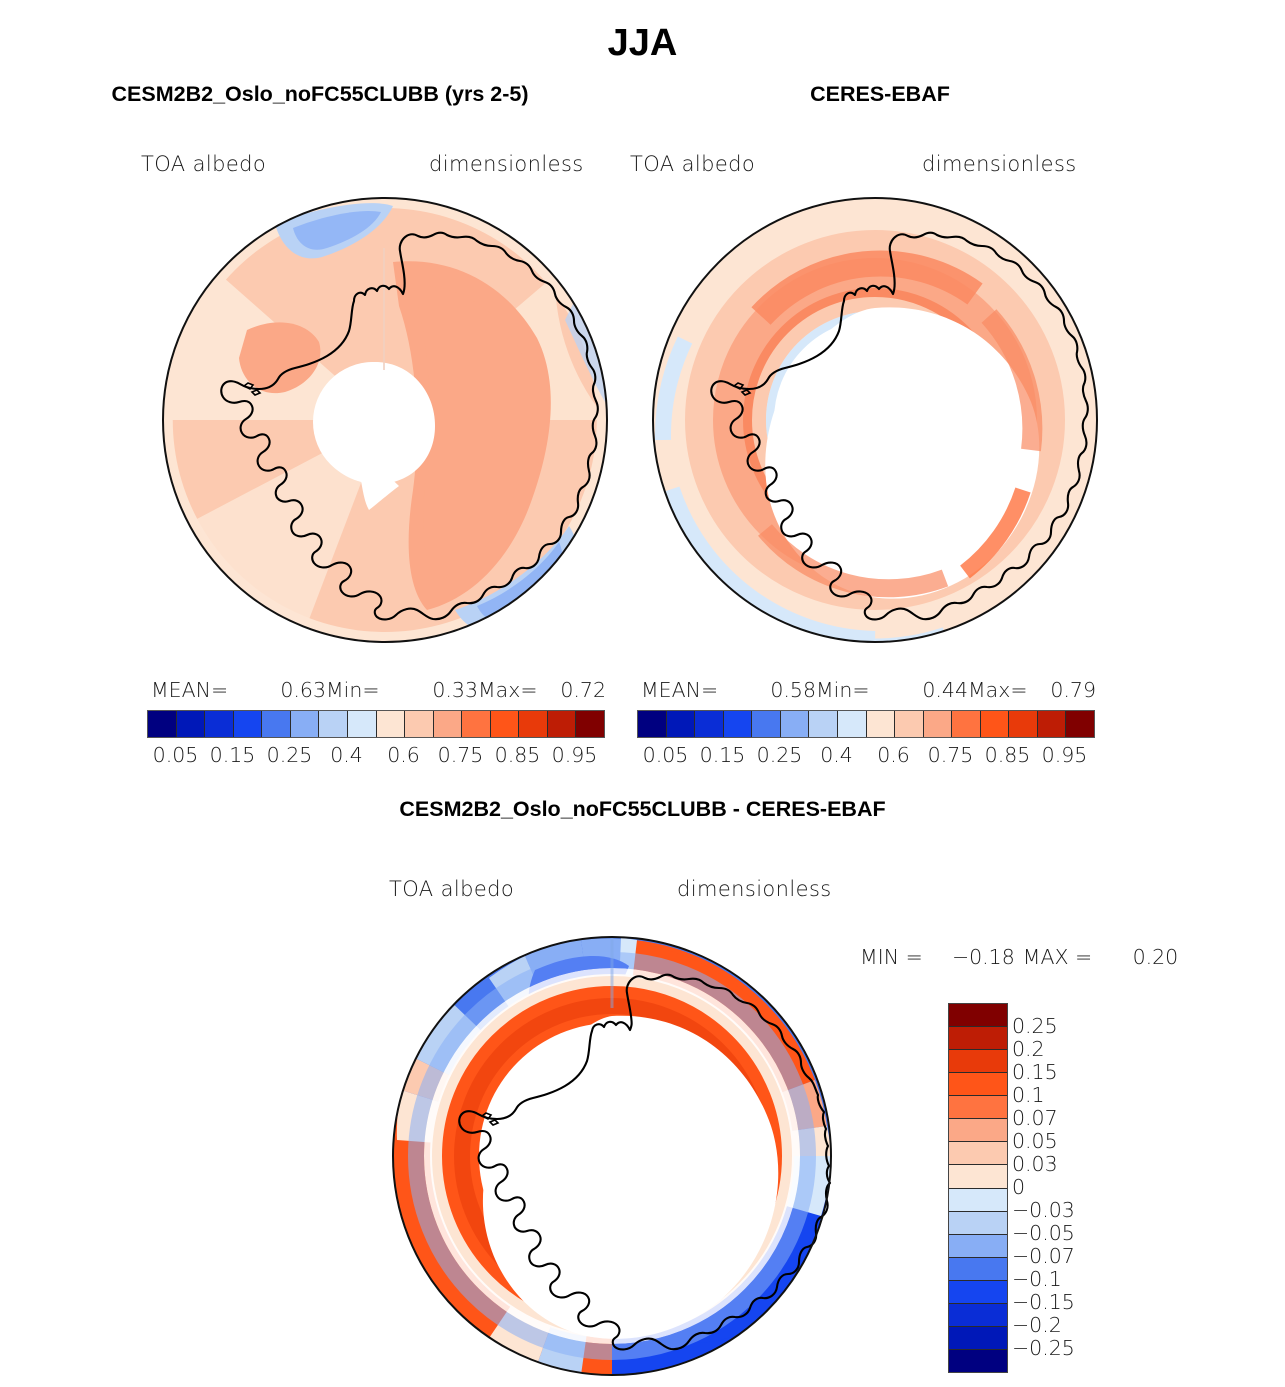 Image resolution: width=1285 pixels, height=1387 pixels. I want to click on stat-mean-key-model: MEAN=, so click(190, 690).